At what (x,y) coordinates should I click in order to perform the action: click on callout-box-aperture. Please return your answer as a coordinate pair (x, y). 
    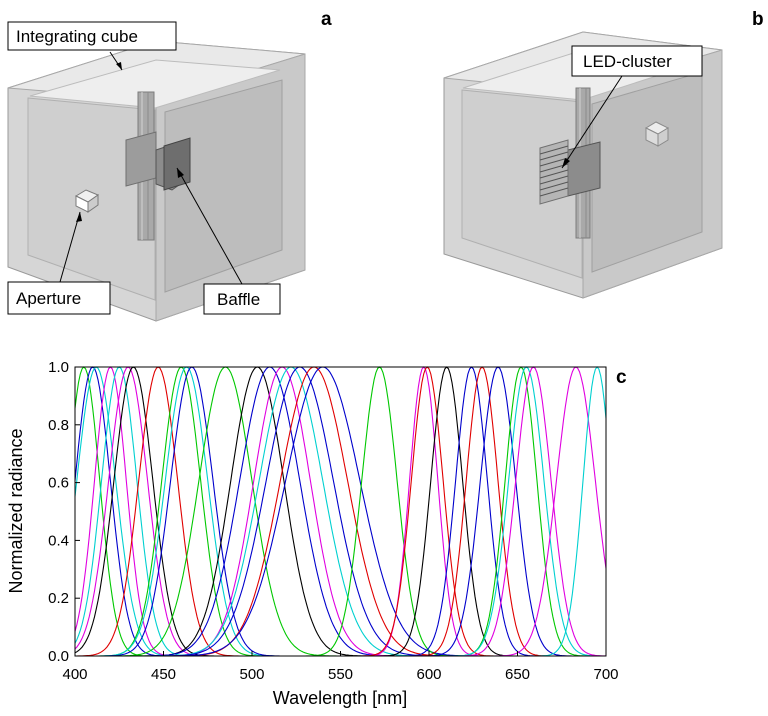
    Looking at the image, I should click on (59, 298).